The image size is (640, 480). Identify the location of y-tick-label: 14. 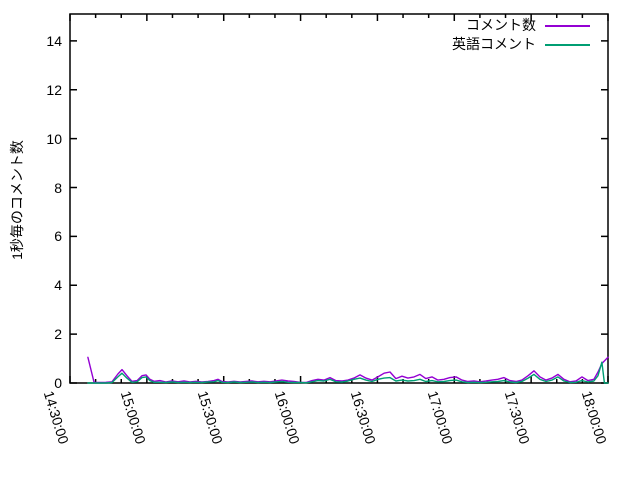
(54, 40).